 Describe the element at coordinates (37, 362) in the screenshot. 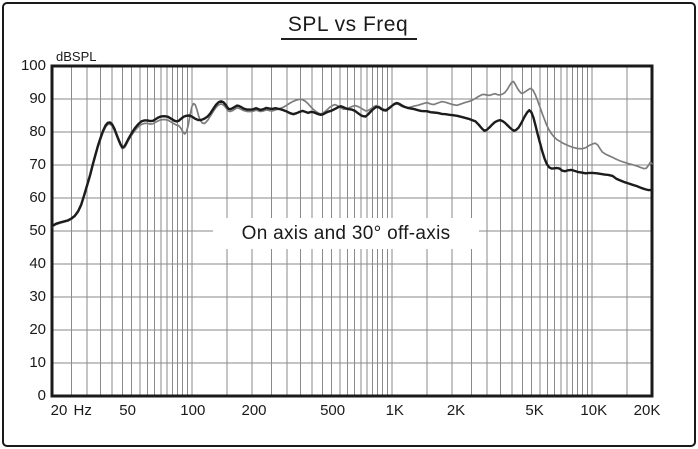

I see `y-tick-label: 10` at that location.